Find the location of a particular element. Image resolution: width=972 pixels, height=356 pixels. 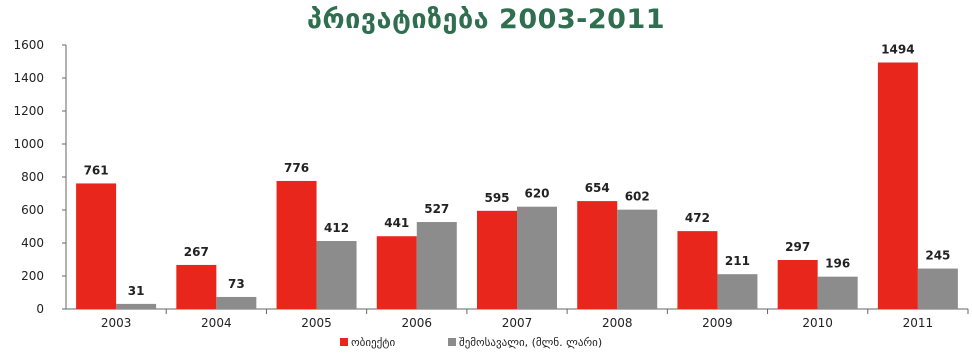

data-label: 761 is located at coordinates (96, 170).